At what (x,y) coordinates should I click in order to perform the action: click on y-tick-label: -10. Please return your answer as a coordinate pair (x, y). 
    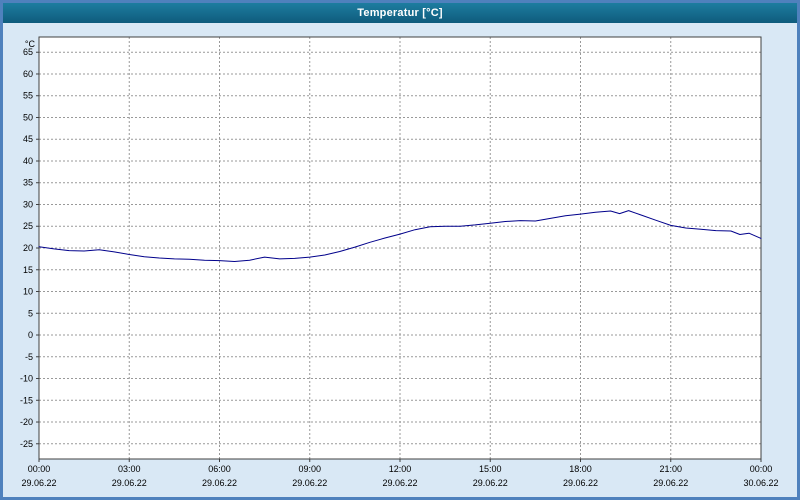
    Looking at the image, I should click on (26, 379).